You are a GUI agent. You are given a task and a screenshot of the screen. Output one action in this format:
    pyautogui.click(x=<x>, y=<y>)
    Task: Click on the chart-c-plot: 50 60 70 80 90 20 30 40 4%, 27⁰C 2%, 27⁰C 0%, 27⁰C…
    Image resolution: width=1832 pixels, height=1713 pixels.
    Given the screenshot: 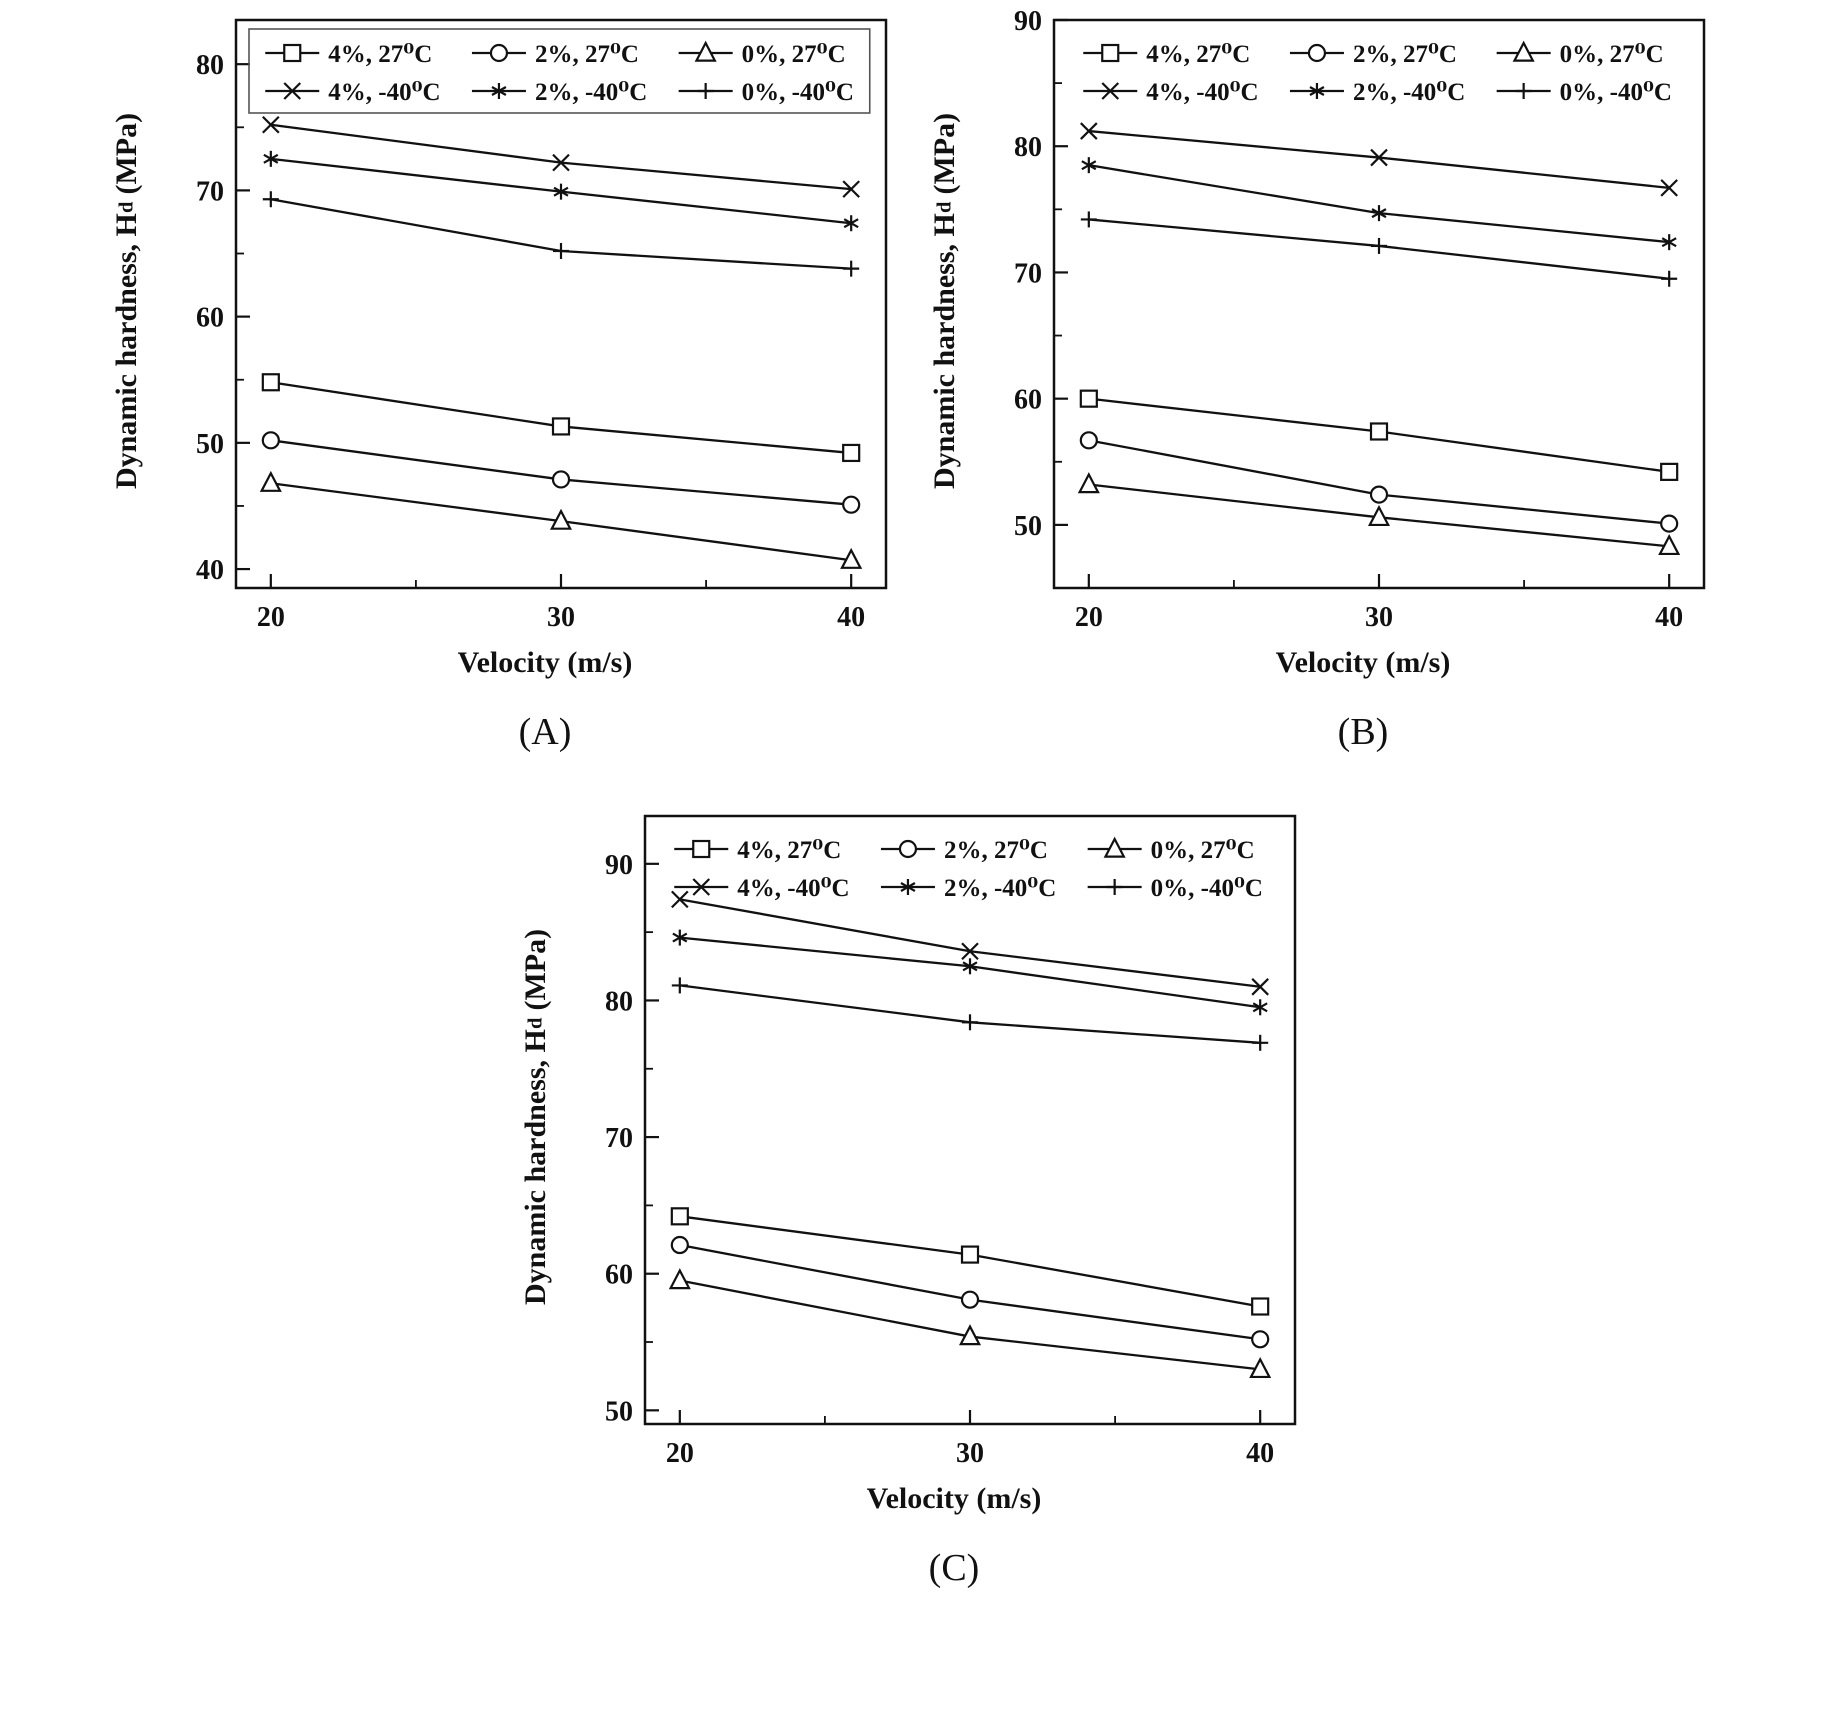 What is the action you would take?
    pyautogui.click(x=951, y=1141)
    